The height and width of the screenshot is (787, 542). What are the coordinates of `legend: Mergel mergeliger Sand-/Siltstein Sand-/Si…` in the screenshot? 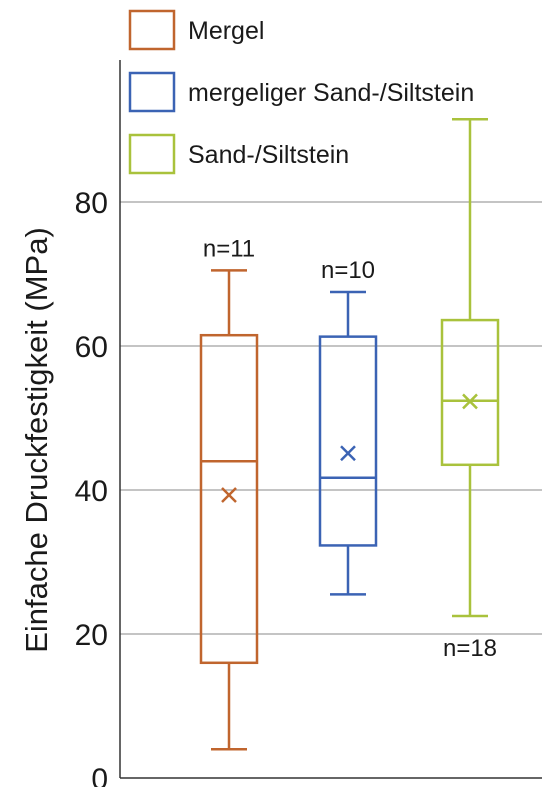 It's located at (301, 92).